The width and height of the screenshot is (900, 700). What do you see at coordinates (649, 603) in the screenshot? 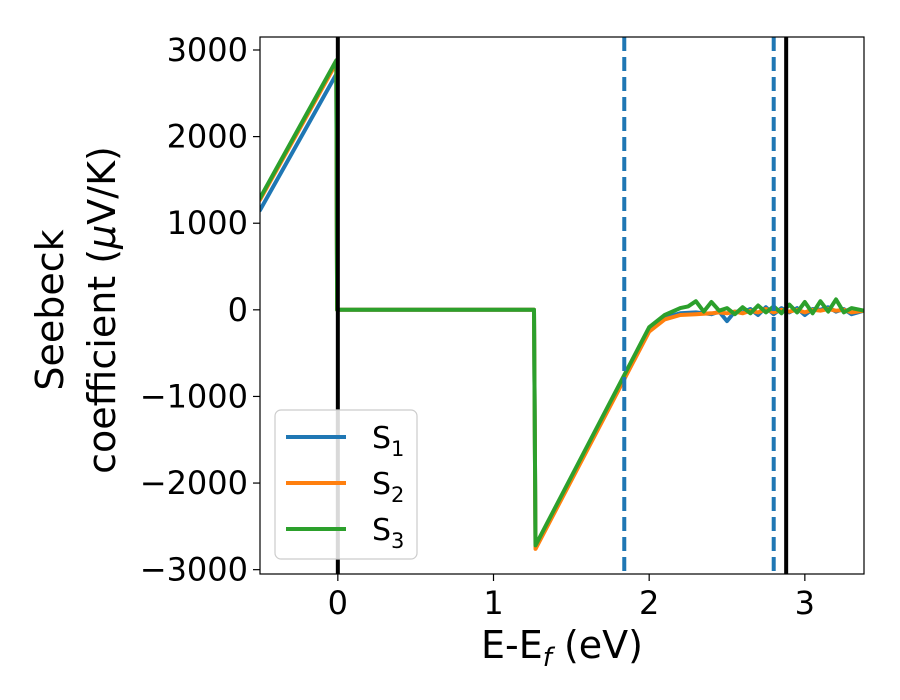
I see `x-tick-label: 2` at bounding box center [649, 603].